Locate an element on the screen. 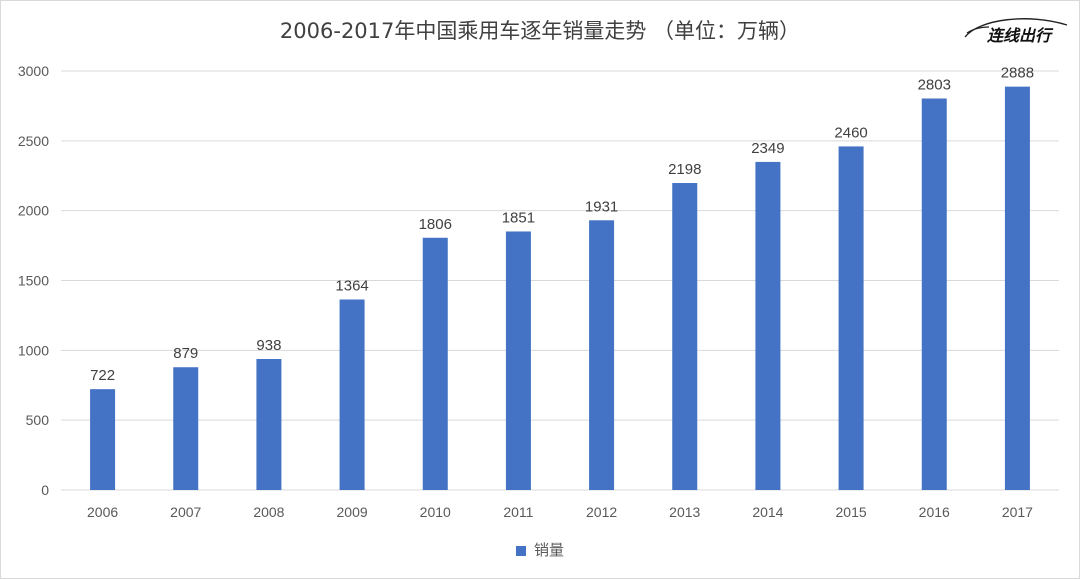 The width and height of the screenshot is (1080, 579). x-tick-label: 2014 is located at coordinates (767, 512).